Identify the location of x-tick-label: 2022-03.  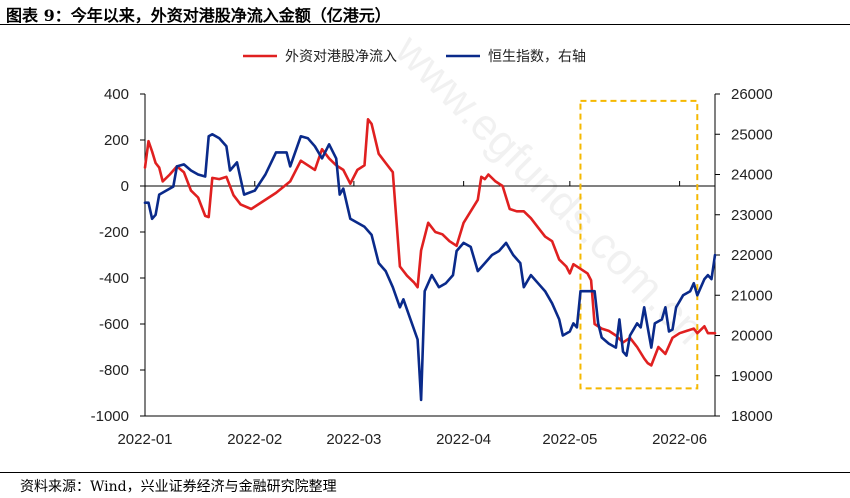
(353, 439).